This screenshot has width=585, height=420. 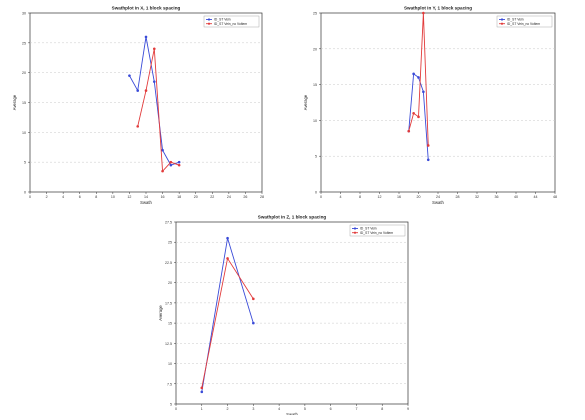 I want to click on x-tick-label: 26, so click(x=245, y=197).